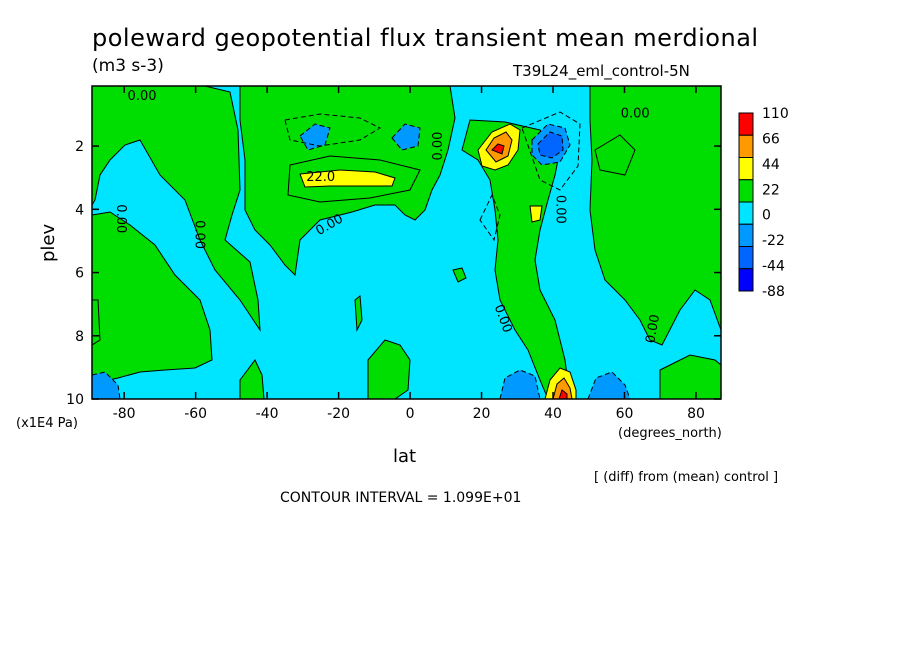  Describe the element at coordinates (482, 414) in the screenshot. I see `x-tick-label: 20` at that location.